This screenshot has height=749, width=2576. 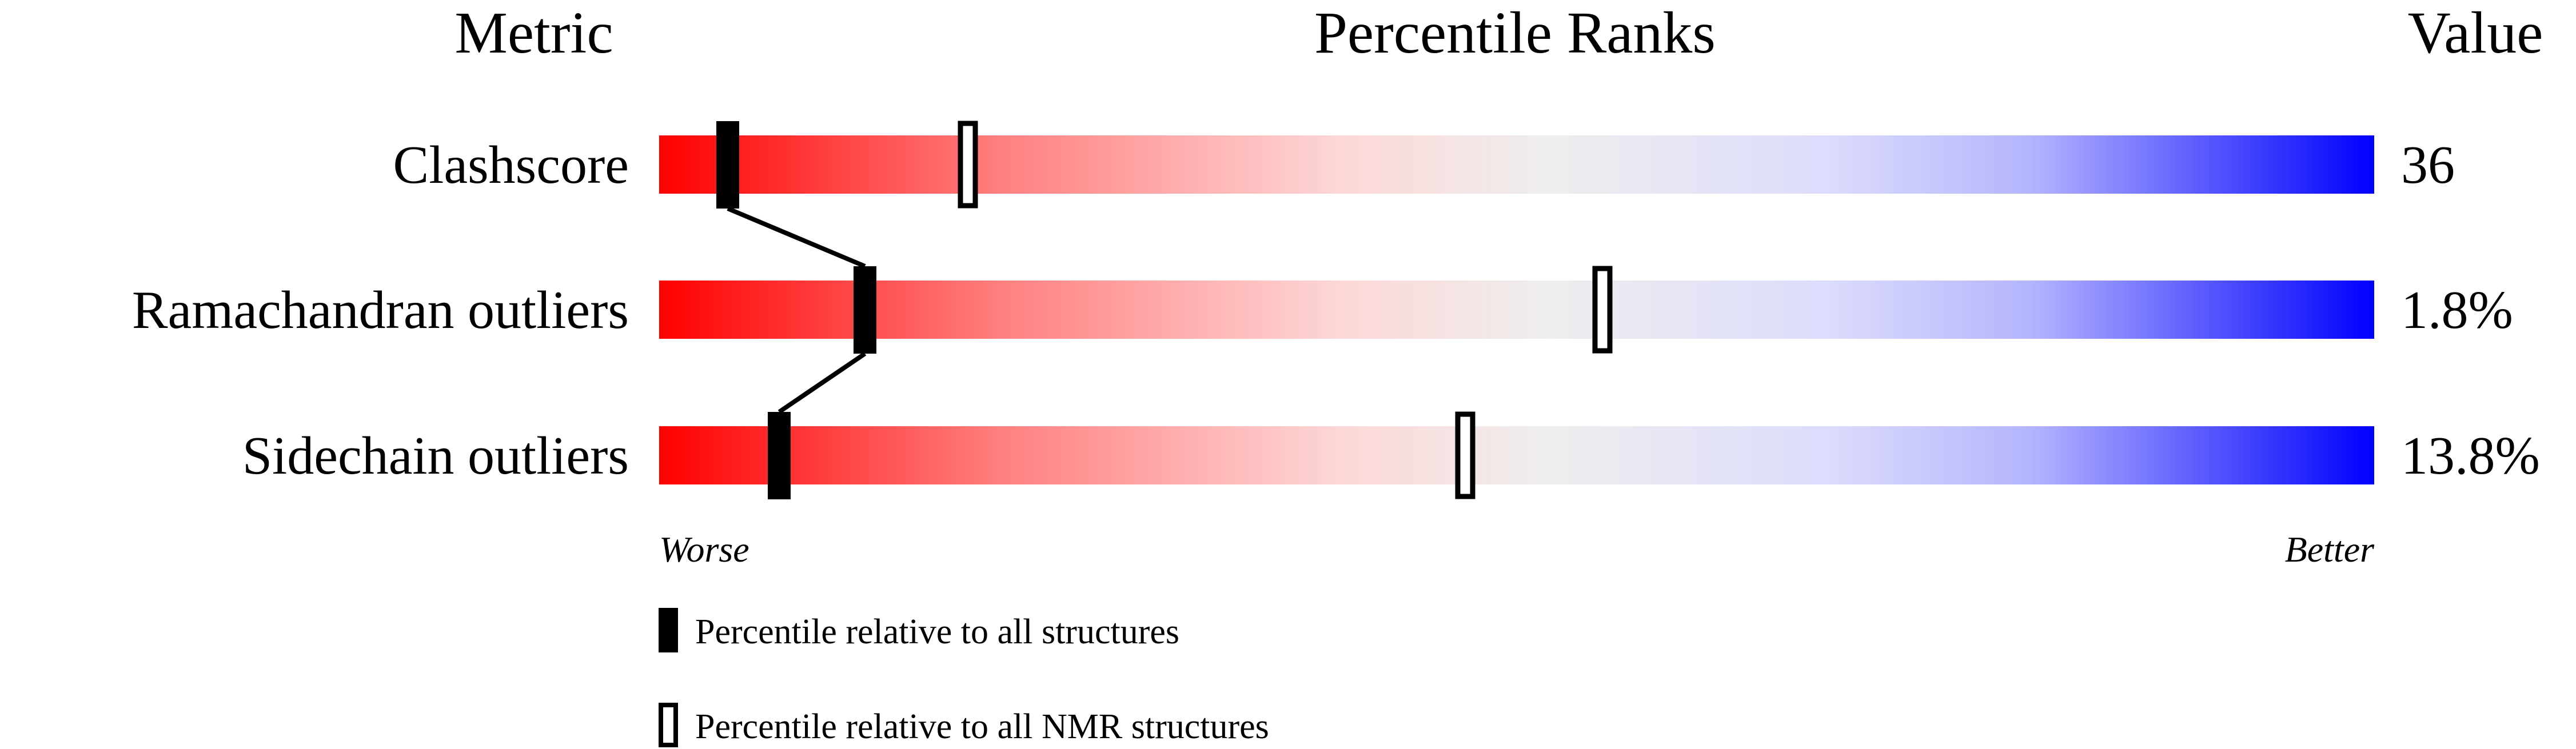 I want to click on metric-label: Sidechain outliers, so click(x=435, y=456).